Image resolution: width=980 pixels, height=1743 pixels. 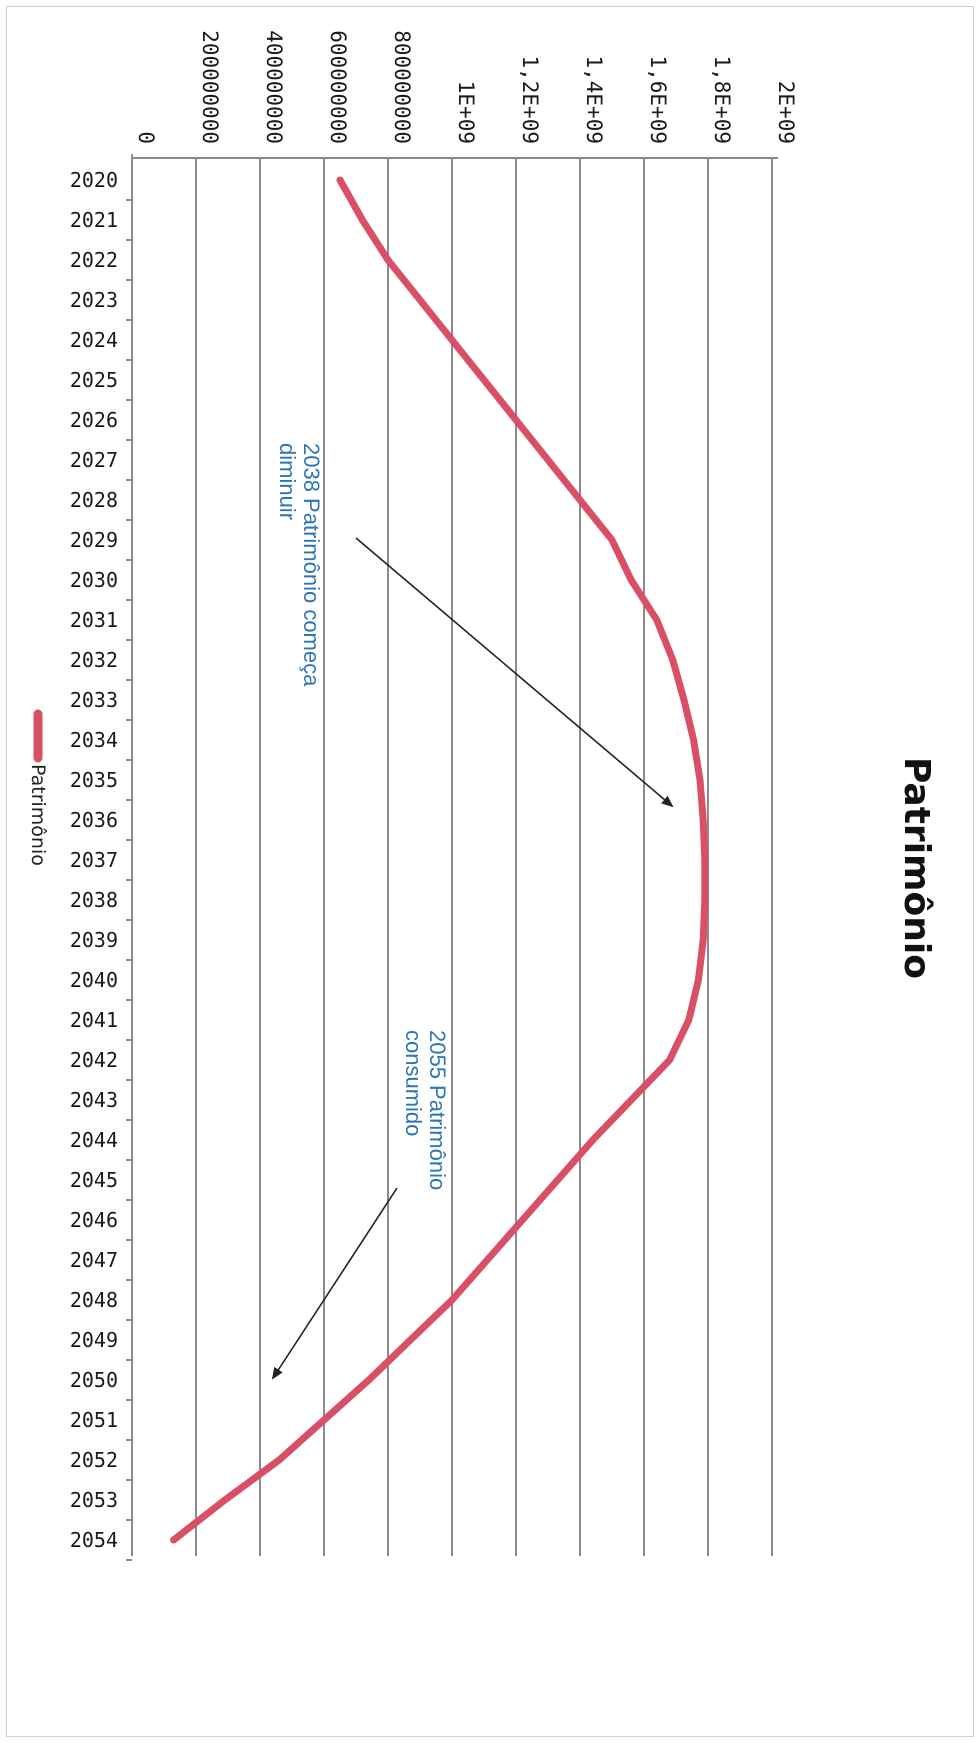 What do you see at coordinates (94, 300) in the screenshot?
I see `year-tick-label: 2023` at bounding box center [94, 300].